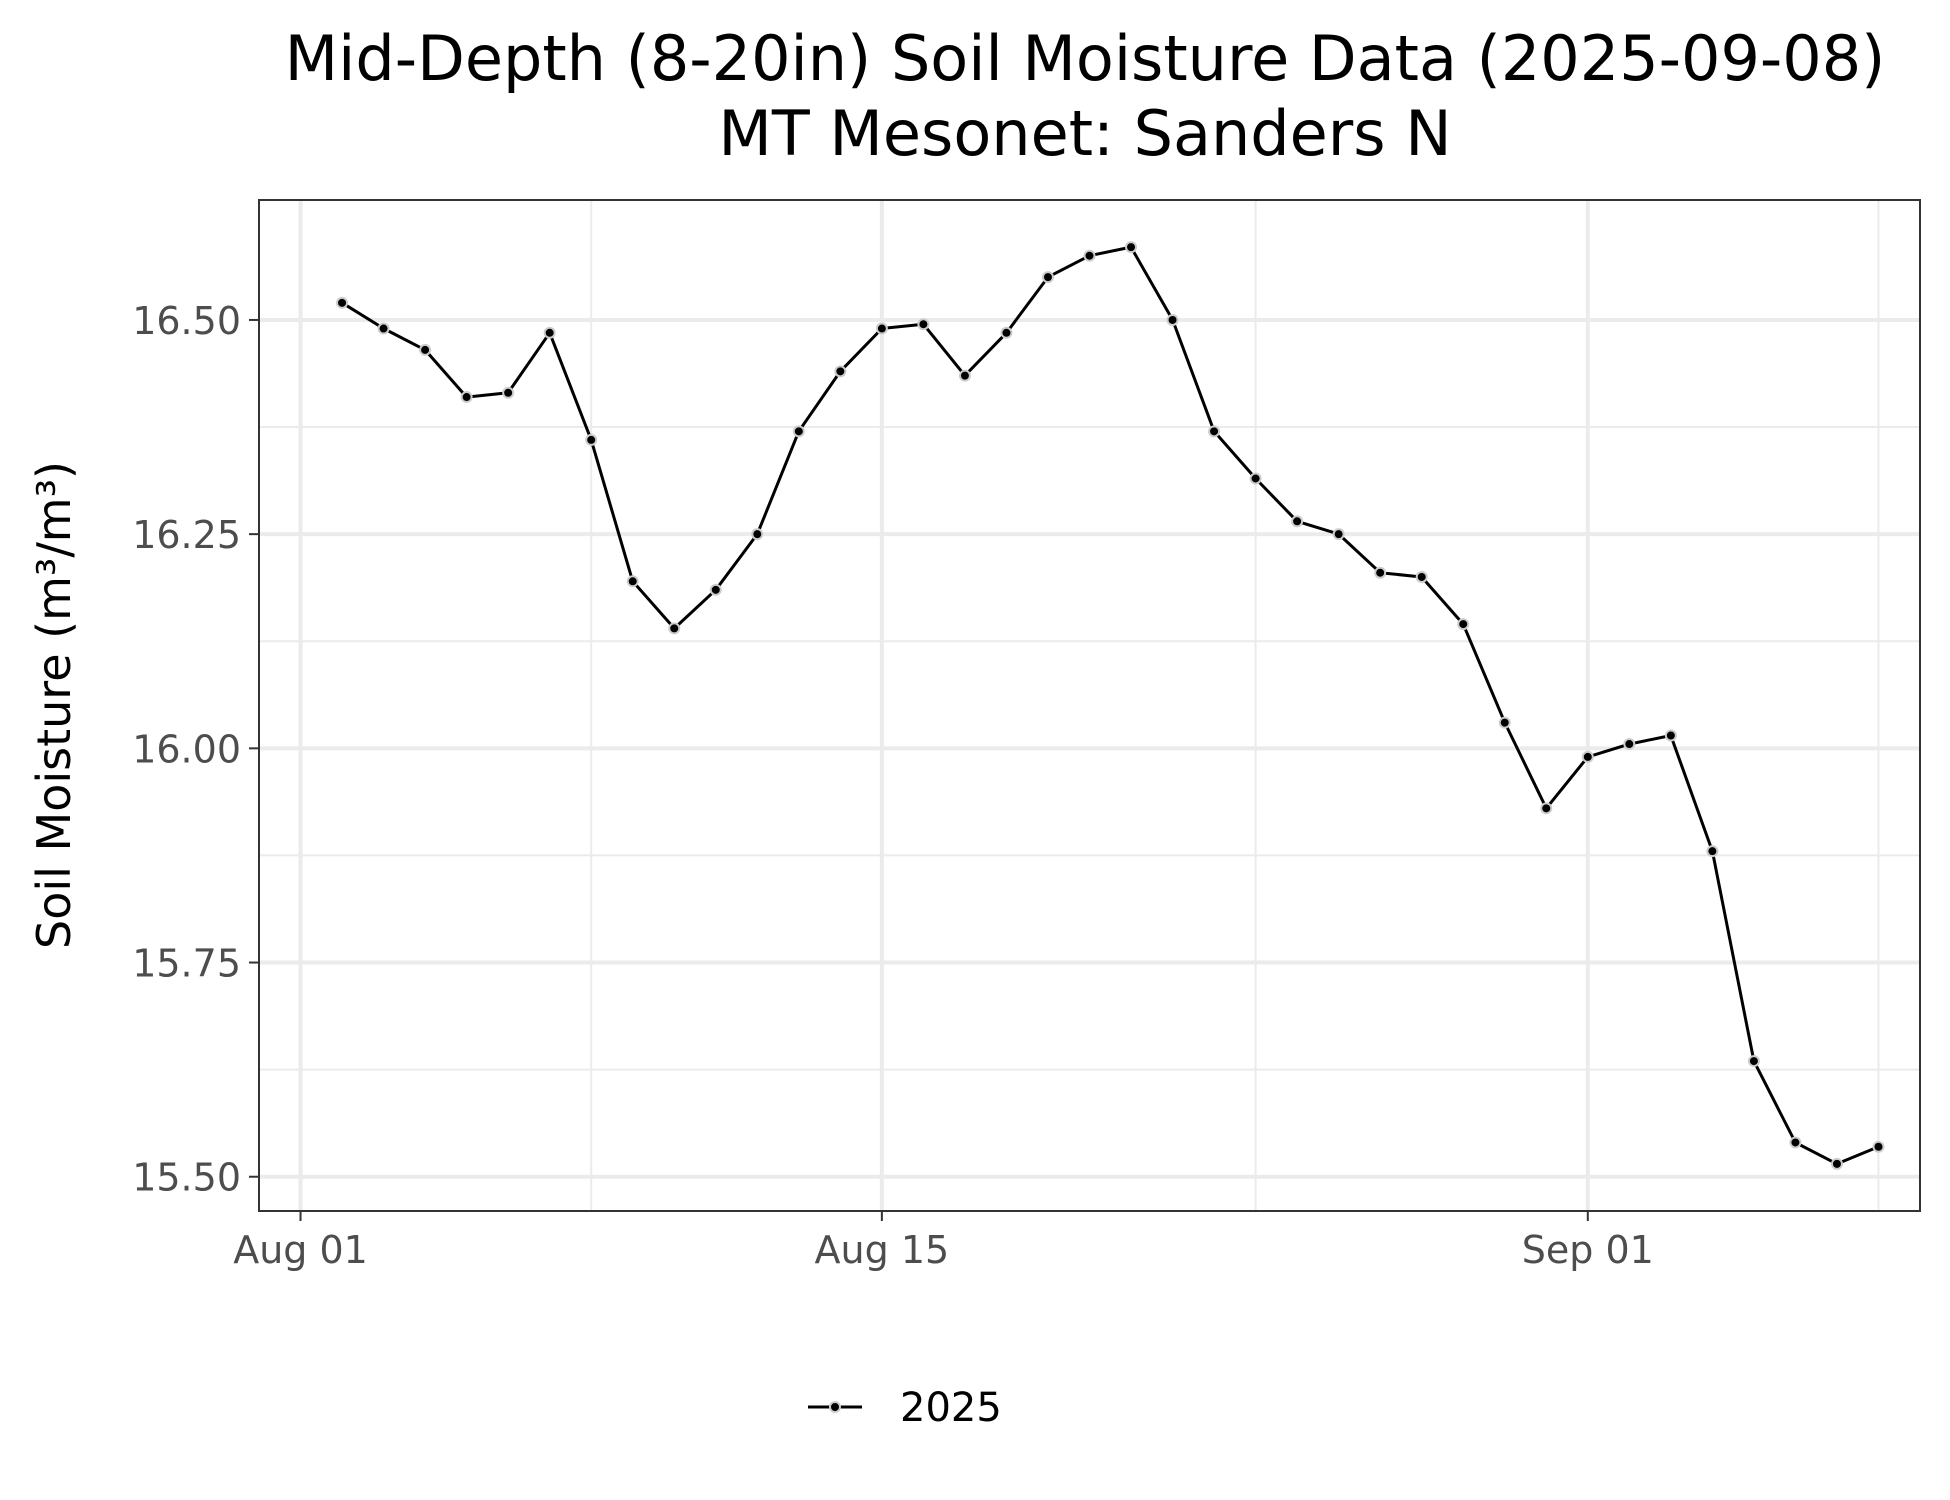 The image size is (1950, 1500). Describe the element at coordinates (186, 964) in the screenshot. I see `y-tick-label: 15.75` at that location.